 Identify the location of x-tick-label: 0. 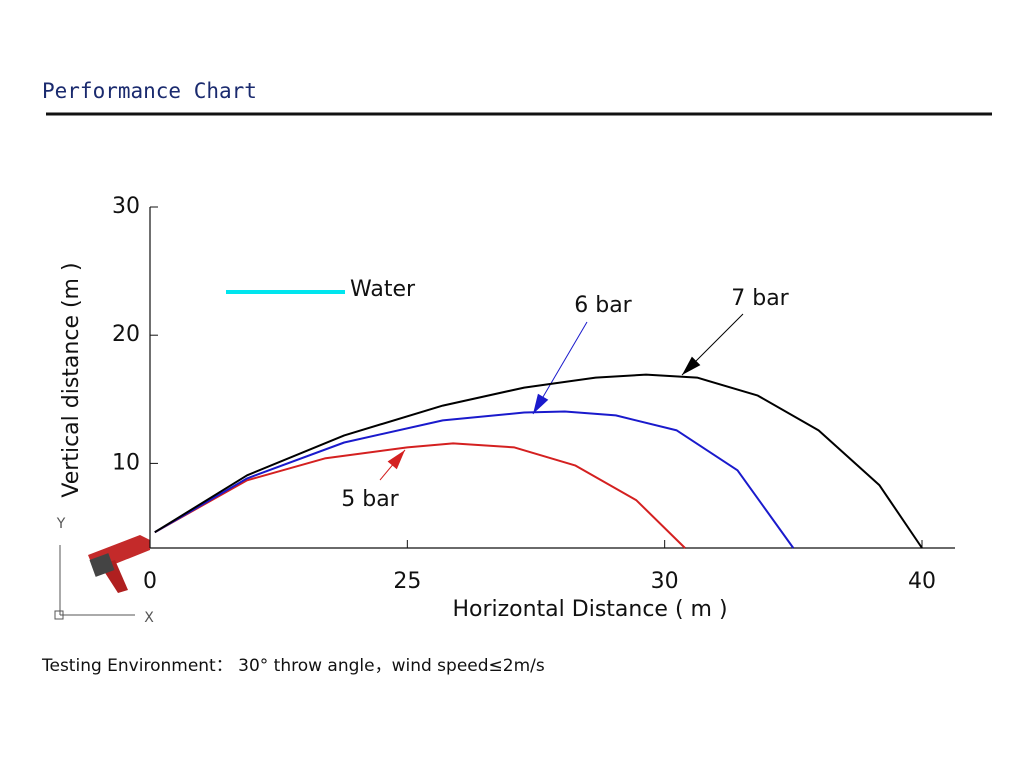
(150, 581).